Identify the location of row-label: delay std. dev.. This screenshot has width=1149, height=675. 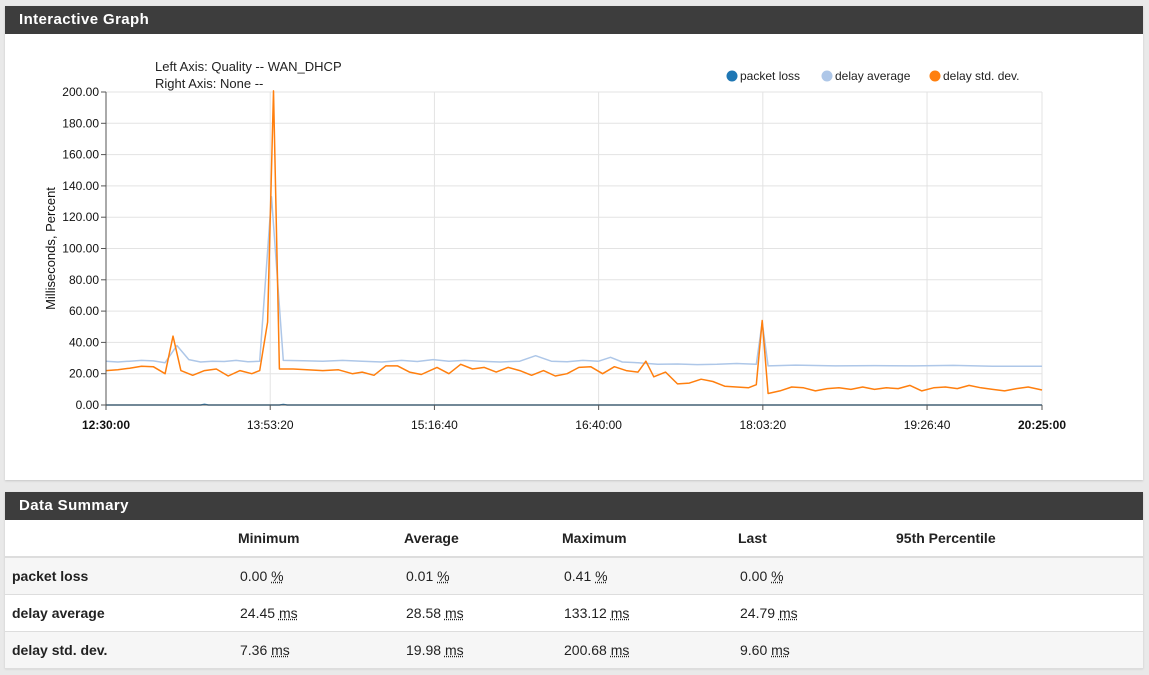
(121, 650).